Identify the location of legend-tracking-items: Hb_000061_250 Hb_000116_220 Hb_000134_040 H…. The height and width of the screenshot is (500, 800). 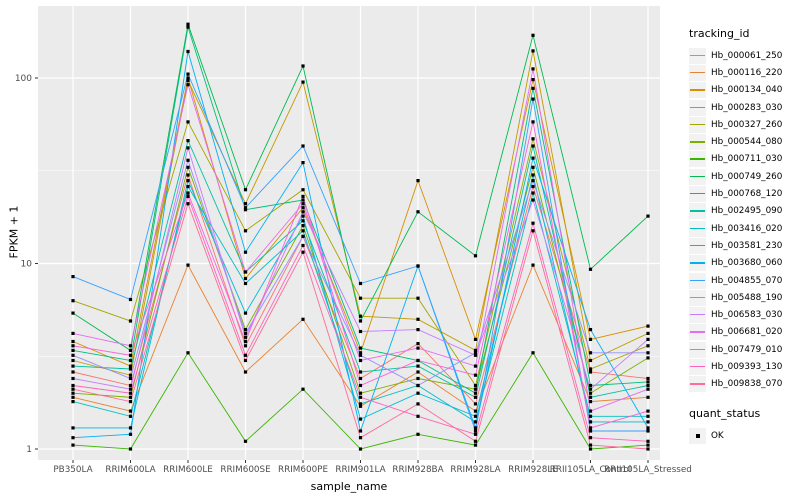
(744, 220).